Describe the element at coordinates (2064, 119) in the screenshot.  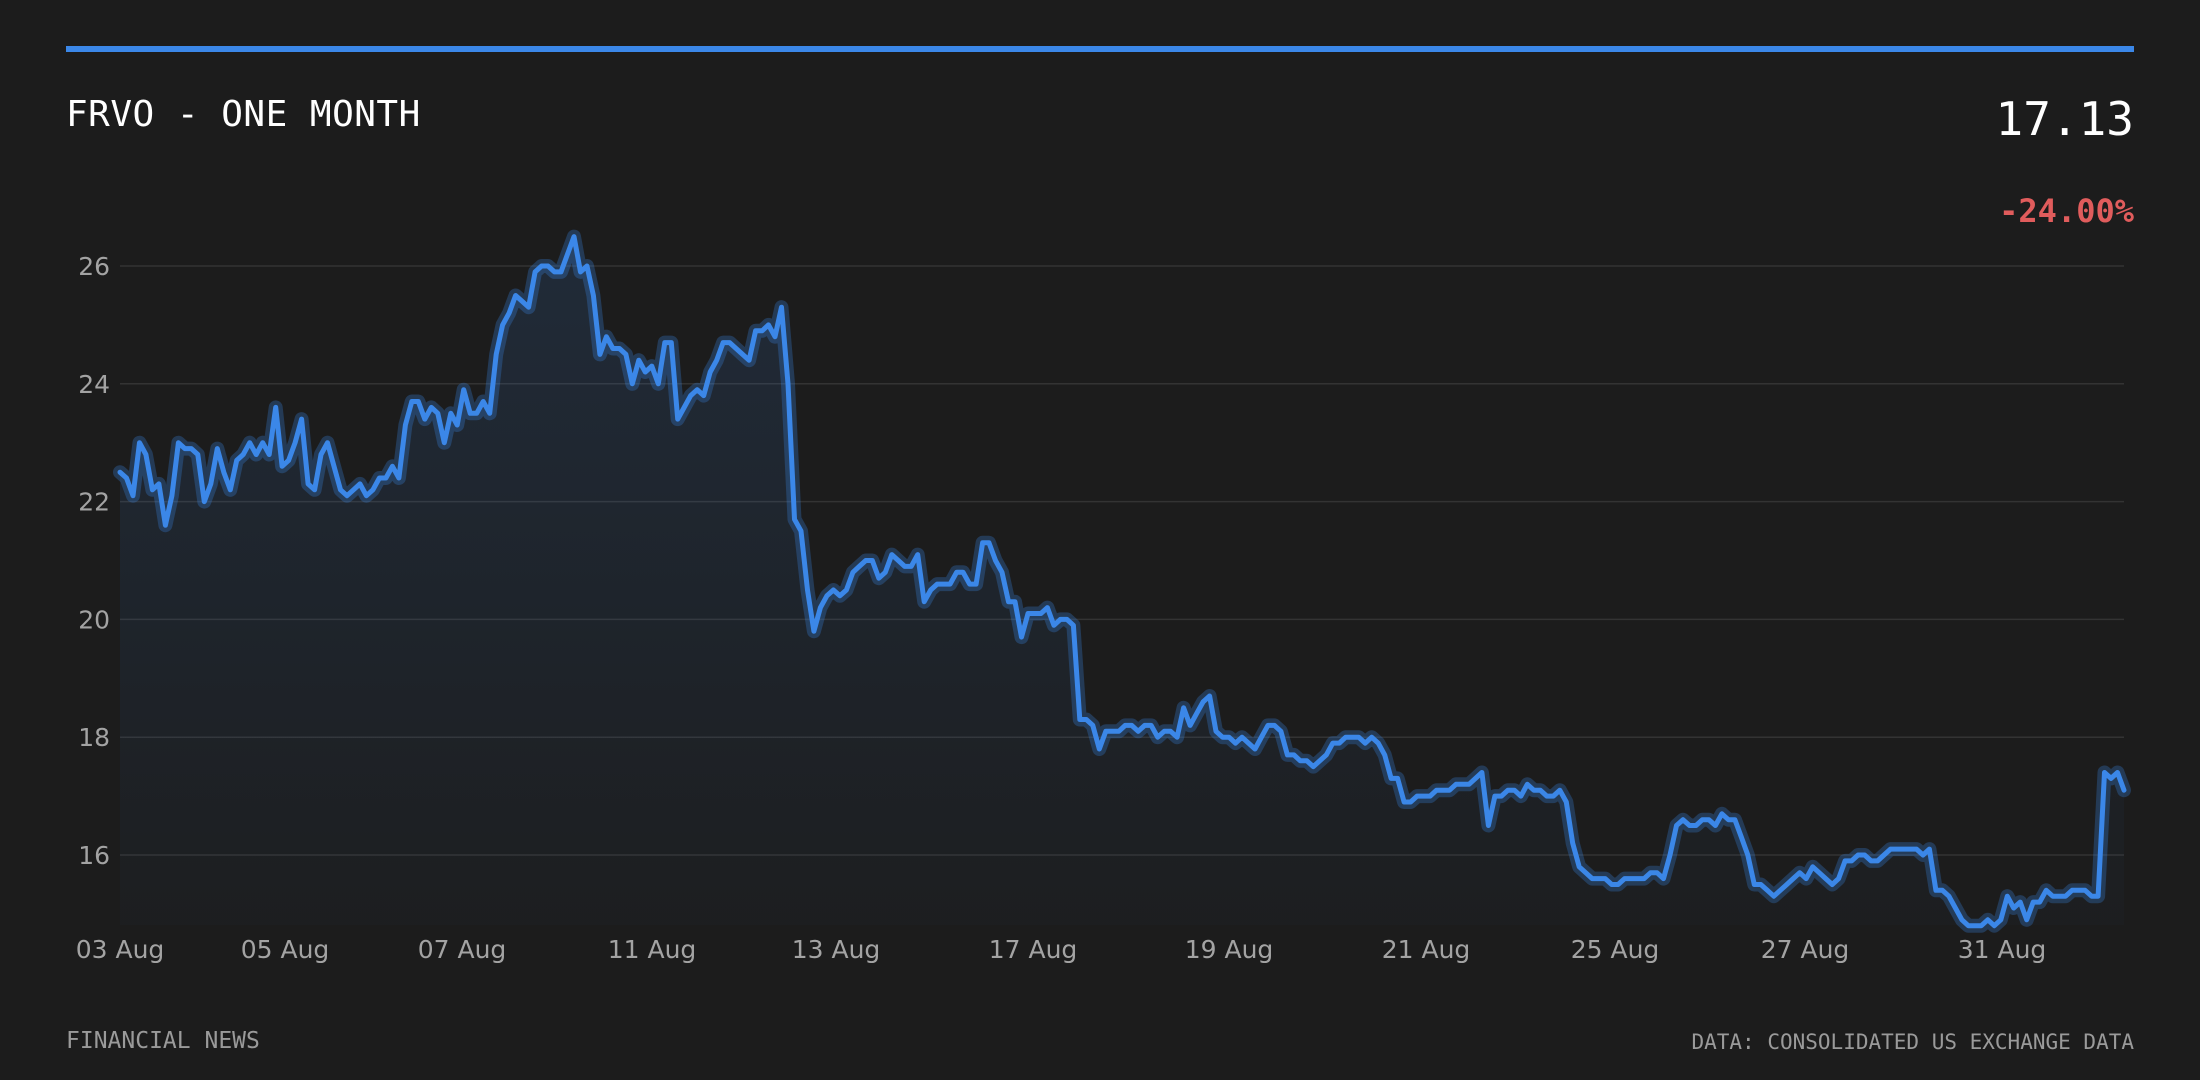
I see `current-price: 17.13` at that location.